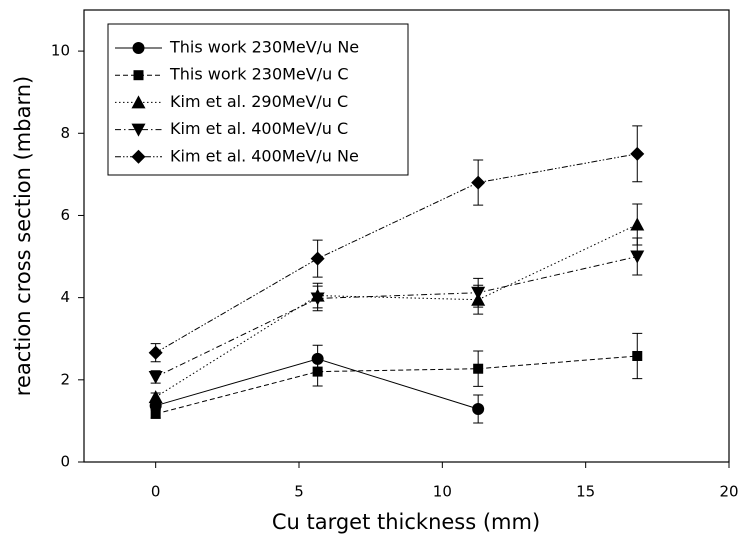 This screenshot has height=543, width=744. Describe the element at coordinates (23, 236) in the screenshot. I see `y-axis-label: reaction cross section (mbarn)` at that location.